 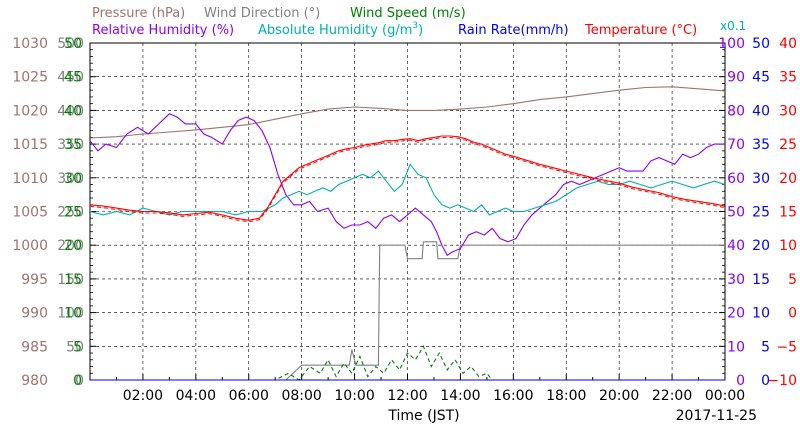 I want to click on legend-relative-humidity: Relative Humidity (%), so click(x=163, y=30).